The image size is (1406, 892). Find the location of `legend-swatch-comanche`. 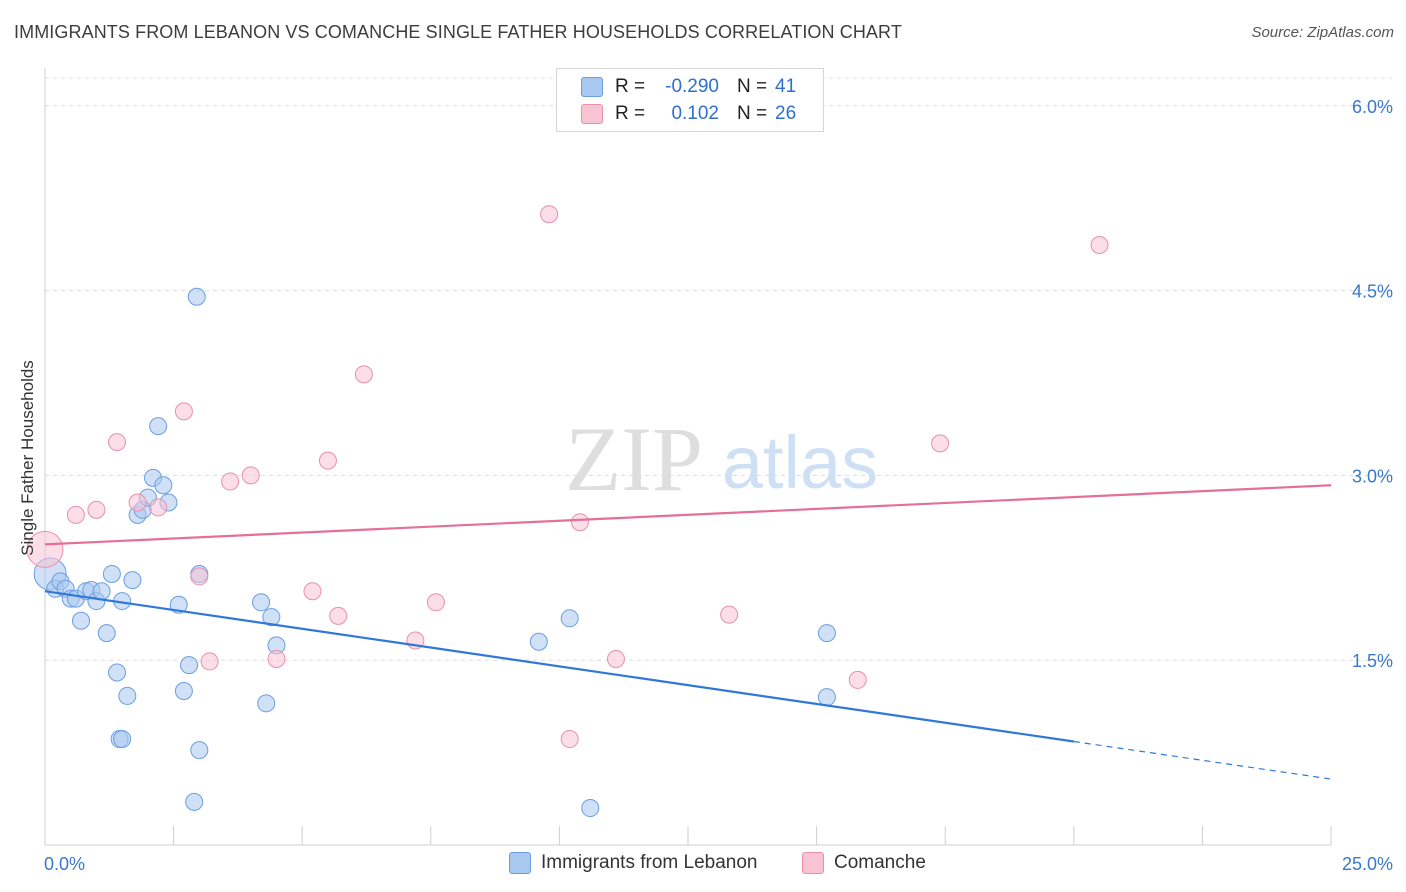

legend-swatch-comanche is located at coordinates (592, 114).